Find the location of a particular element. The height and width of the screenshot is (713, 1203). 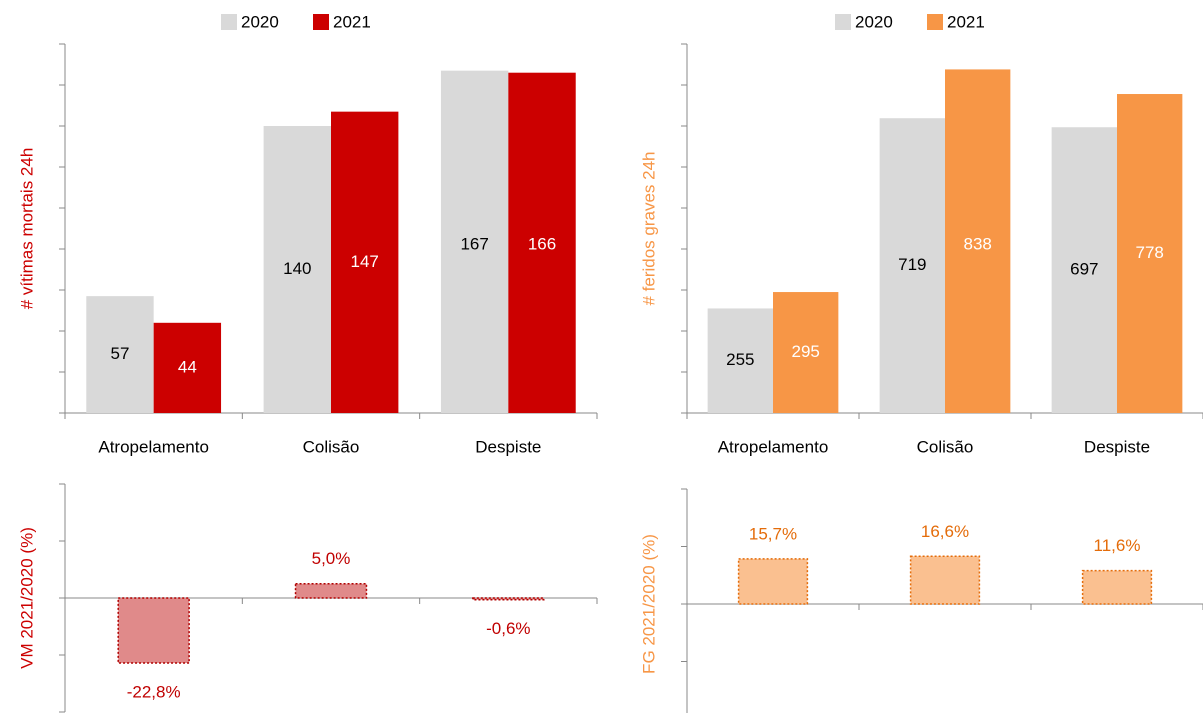

data-label: 57 is located at coordinates (120, 353).